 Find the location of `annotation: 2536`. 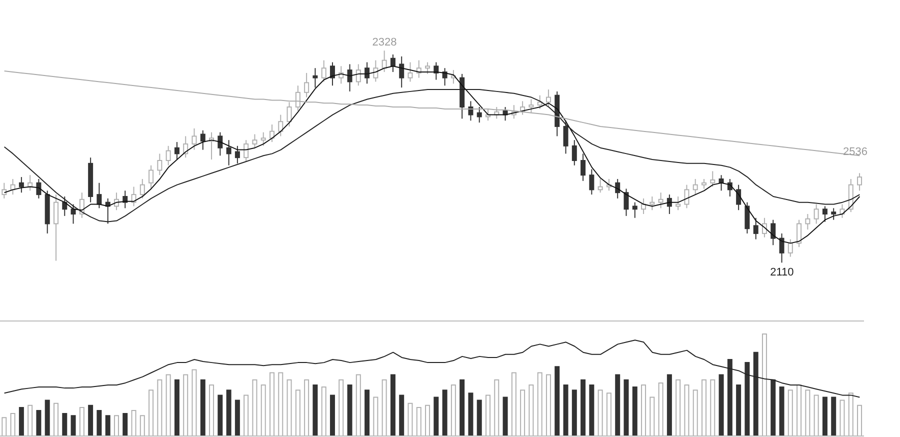

annotation: 2536 is located at coordinates (855, 152).